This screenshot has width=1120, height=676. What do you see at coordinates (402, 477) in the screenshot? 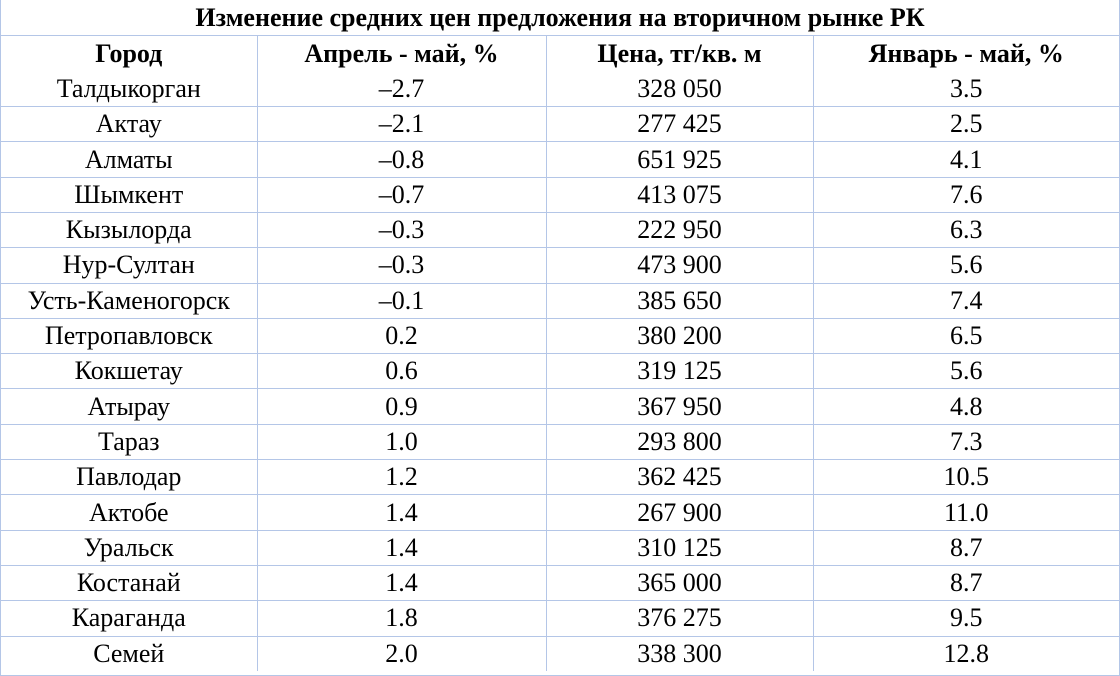
I see `cell-april-may: 1.2` at bounding box center [402, 477].